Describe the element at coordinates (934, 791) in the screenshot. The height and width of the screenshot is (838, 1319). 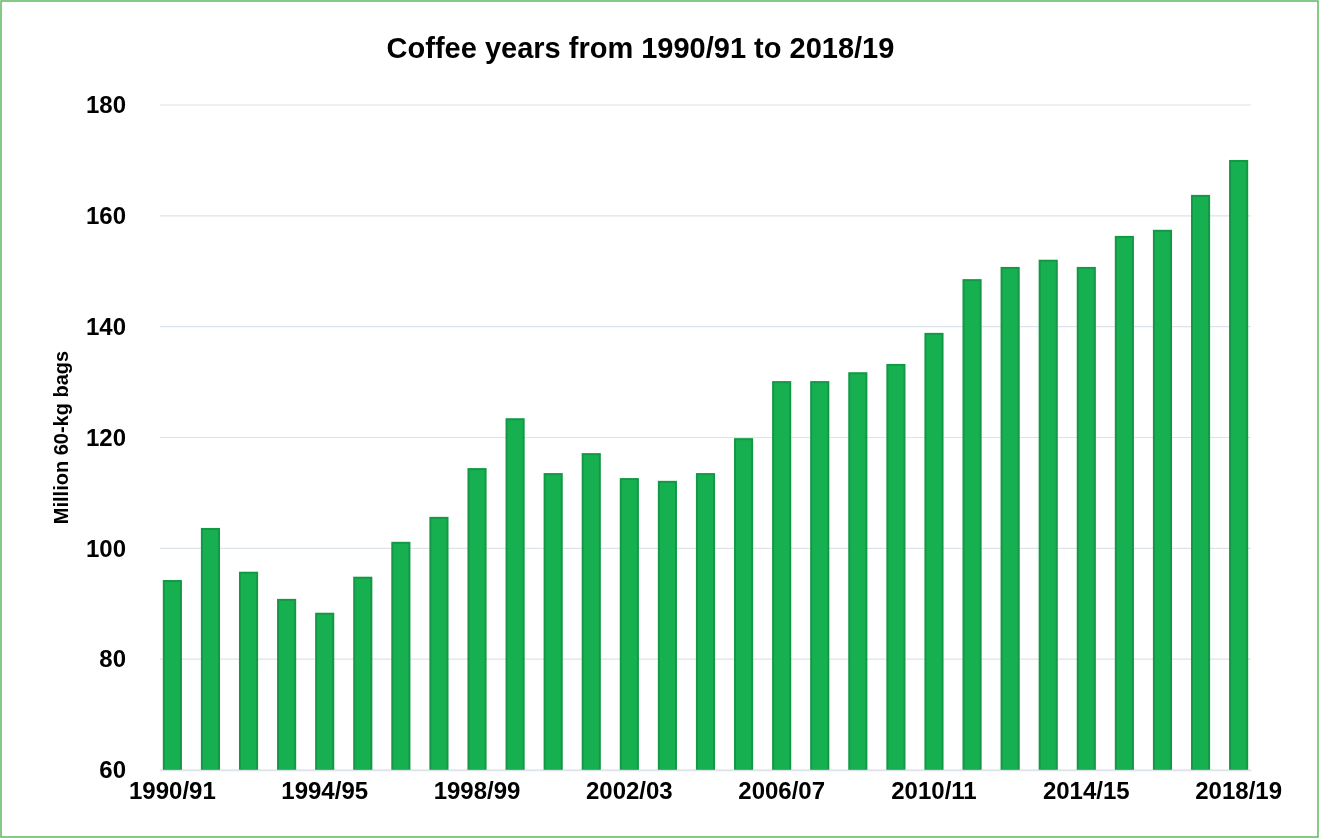
I see `x-tick-label: 2010/11` at that location.